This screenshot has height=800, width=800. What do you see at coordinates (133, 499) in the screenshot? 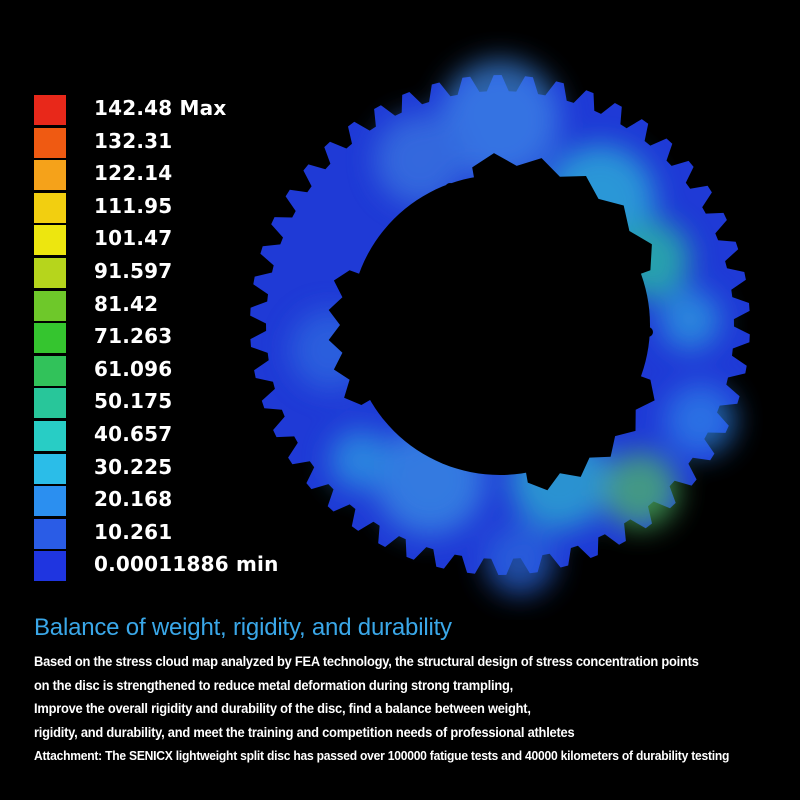
I see `legend-label: 20.168` at bounding box center [133, 499].